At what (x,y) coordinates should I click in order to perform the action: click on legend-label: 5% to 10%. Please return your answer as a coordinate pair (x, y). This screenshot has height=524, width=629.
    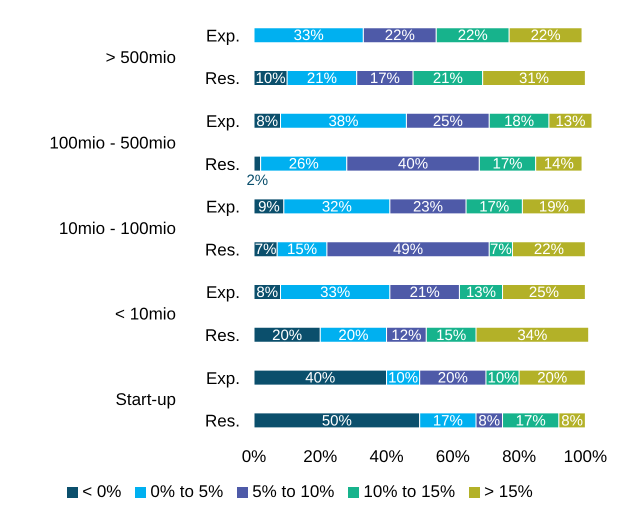
    Looking at the image, I should click on (292, 492).